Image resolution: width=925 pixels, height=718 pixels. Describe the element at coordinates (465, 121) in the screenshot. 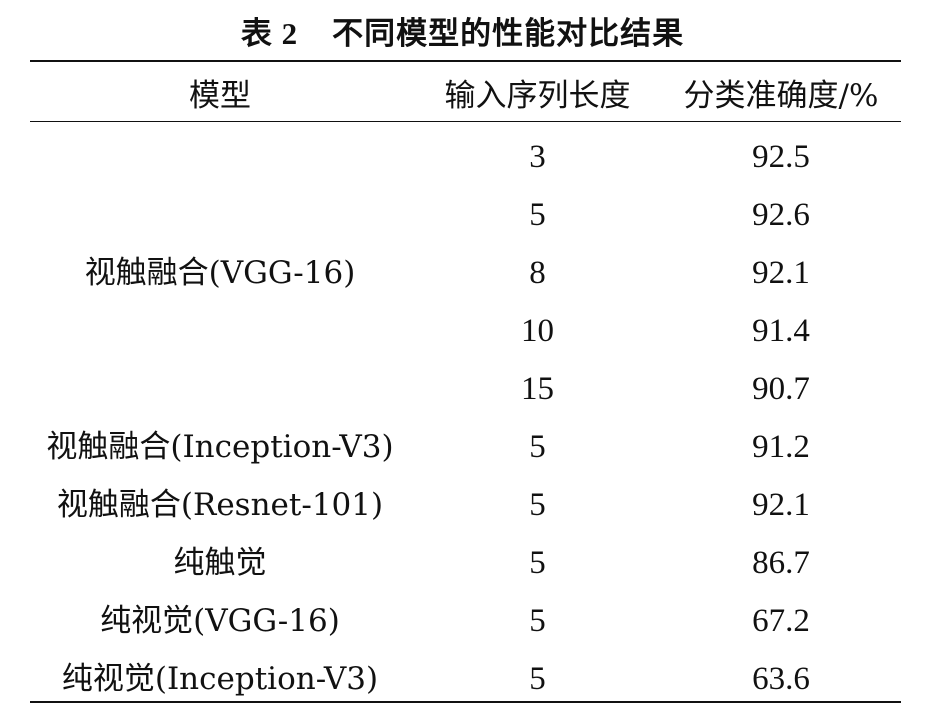

I see `header-rule` at that location.